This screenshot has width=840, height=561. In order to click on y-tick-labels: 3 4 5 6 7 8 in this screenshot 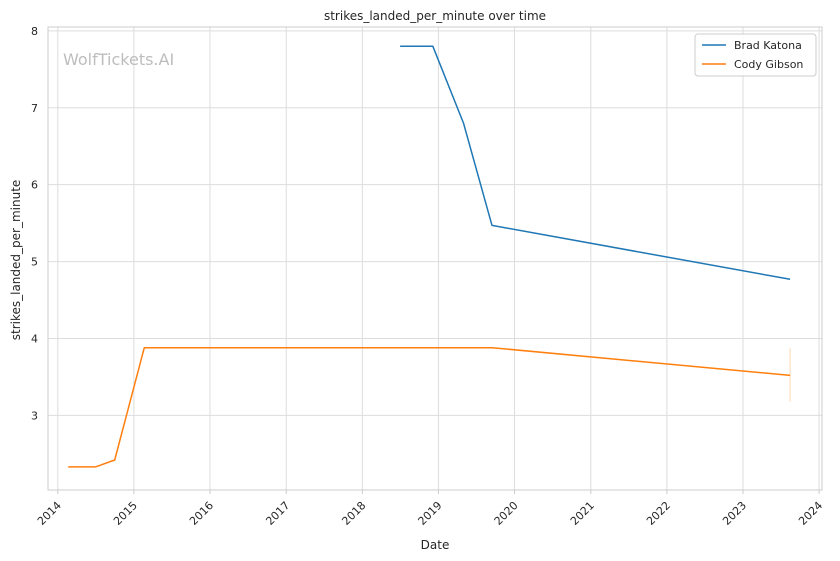, I will do `click(34, 224)`.